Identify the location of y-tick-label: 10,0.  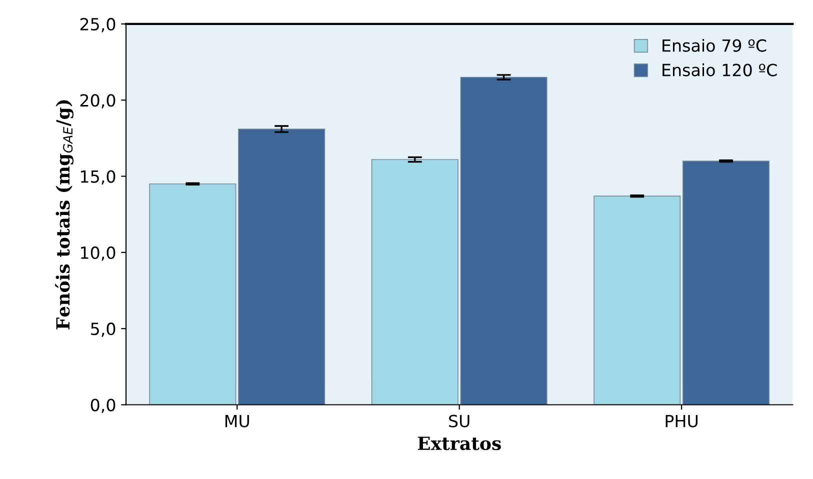
(98, 253).